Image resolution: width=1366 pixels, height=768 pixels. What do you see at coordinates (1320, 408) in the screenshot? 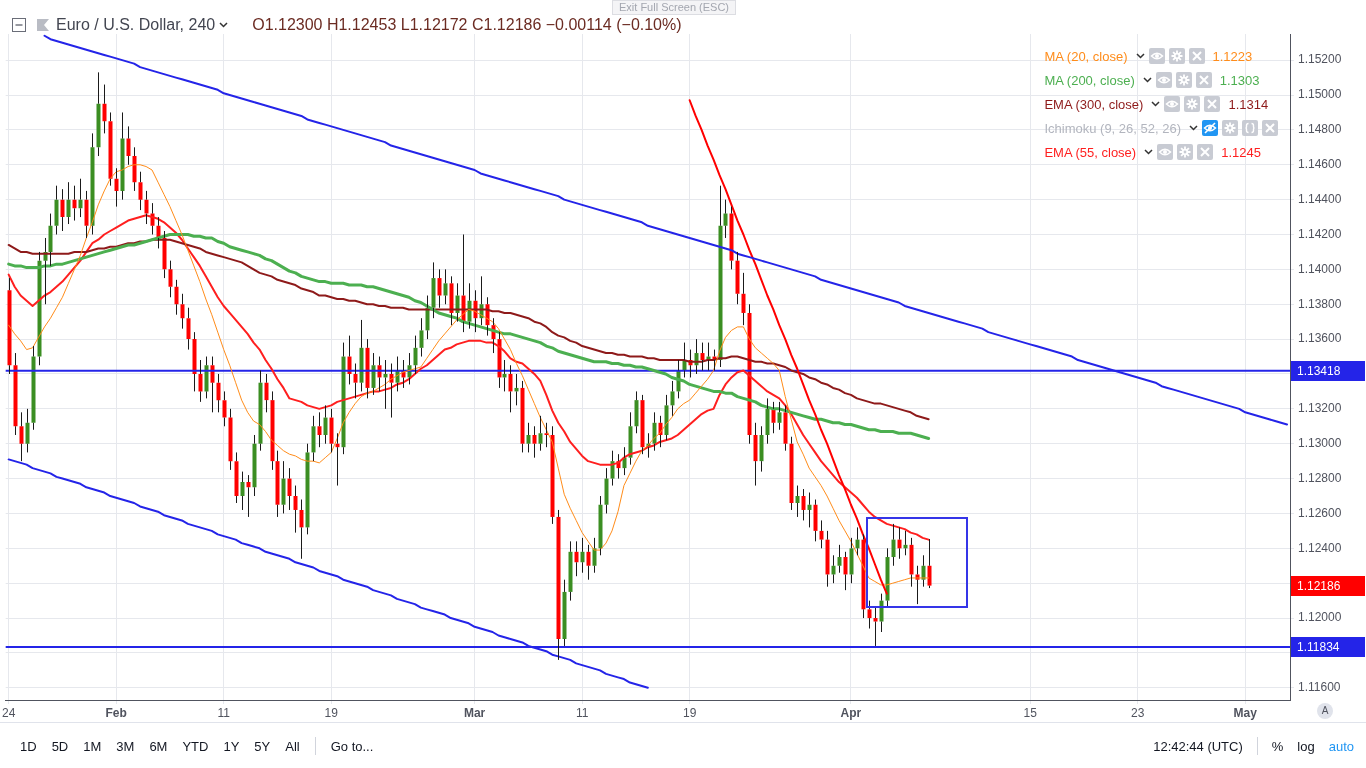
I see `y-tick-label: 1.13200` at bounding box center [1320, 408].